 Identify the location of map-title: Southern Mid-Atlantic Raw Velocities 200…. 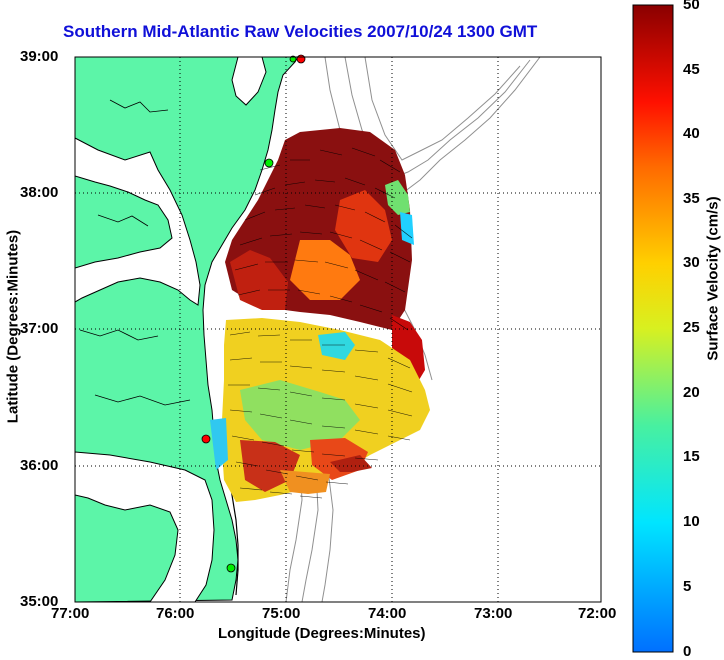
(300, 31).